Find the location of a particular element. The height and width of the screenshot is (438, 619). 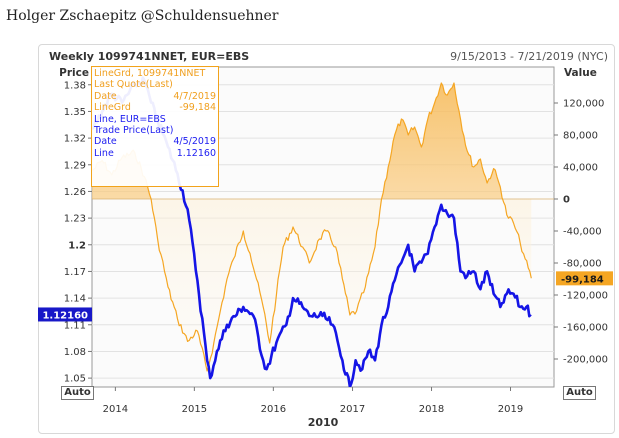

legend-row: Last Quote(Last) is located at coordinates (155, 84).